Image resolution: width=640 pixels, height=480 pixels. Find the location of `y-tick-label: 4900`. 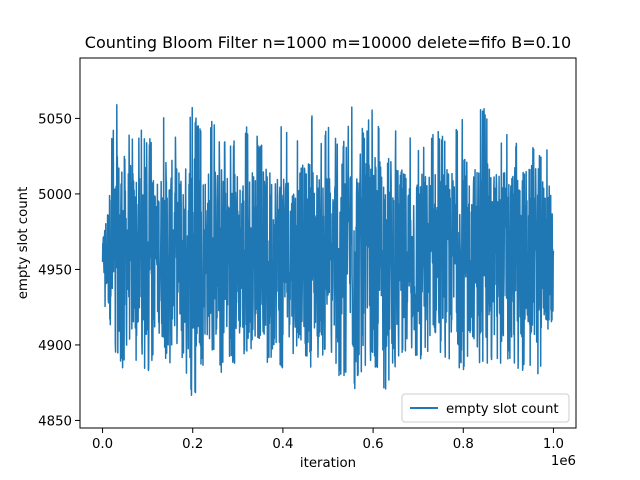

y-tick-label: 4900 is located at coordinates (55, 346).